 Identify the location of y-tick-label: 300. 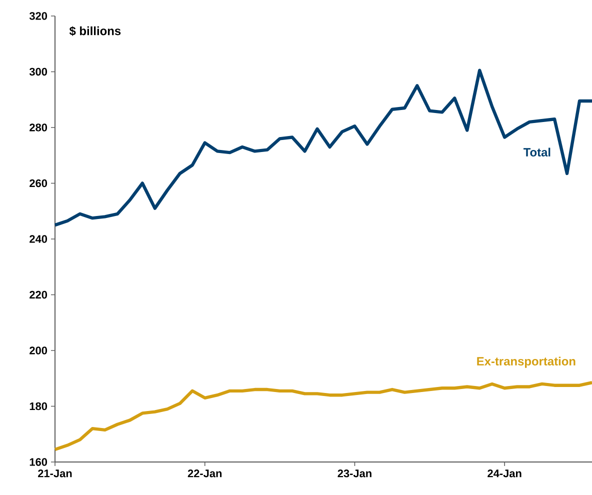
(38, 72).